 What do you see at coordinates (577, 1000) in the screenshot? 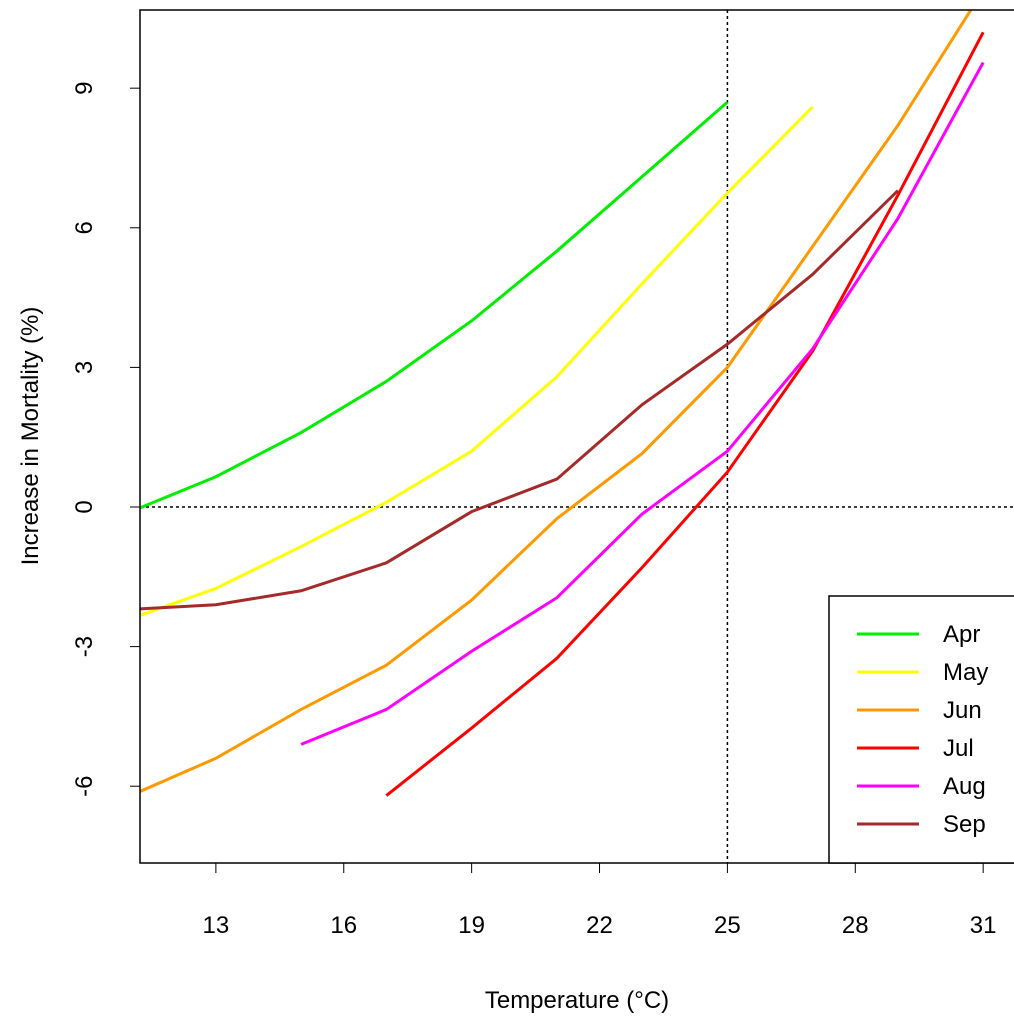
I see `x-axis-label: Temperature (°C)` at bounding box center [577, 1000].